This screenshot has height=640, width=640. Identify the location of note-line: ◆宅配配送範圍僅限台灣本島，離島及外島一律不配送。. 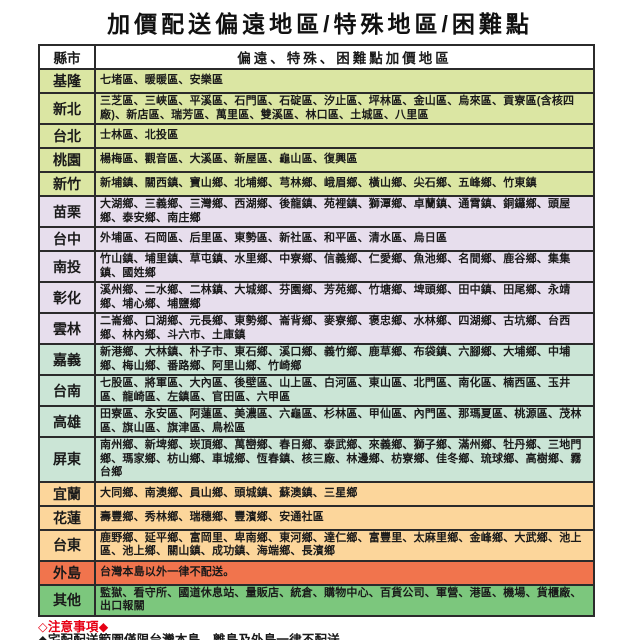
(325, 637).